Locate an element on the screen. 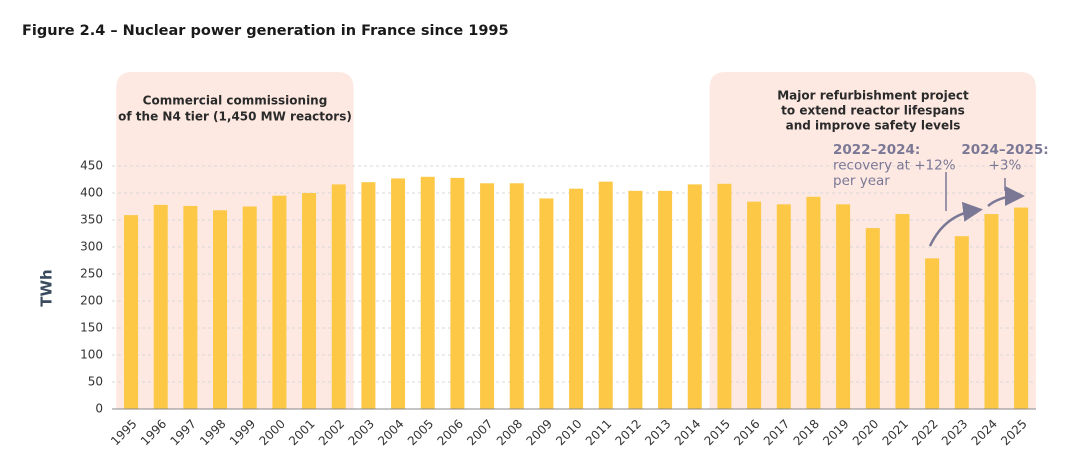  x-tick-label: 2022 is located at coordinates (924, 432).